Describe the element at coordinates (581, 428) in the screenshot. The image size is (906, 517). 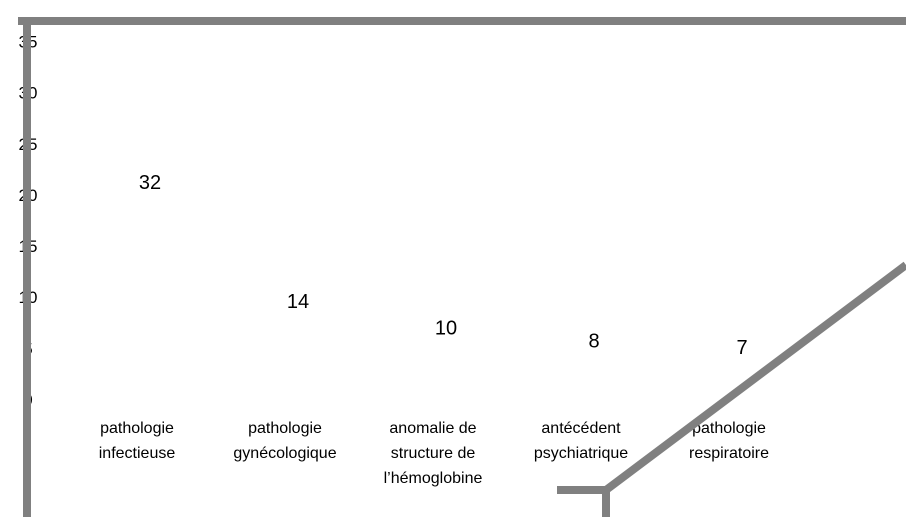
I see `x-tick-label: antécédent` at that location.